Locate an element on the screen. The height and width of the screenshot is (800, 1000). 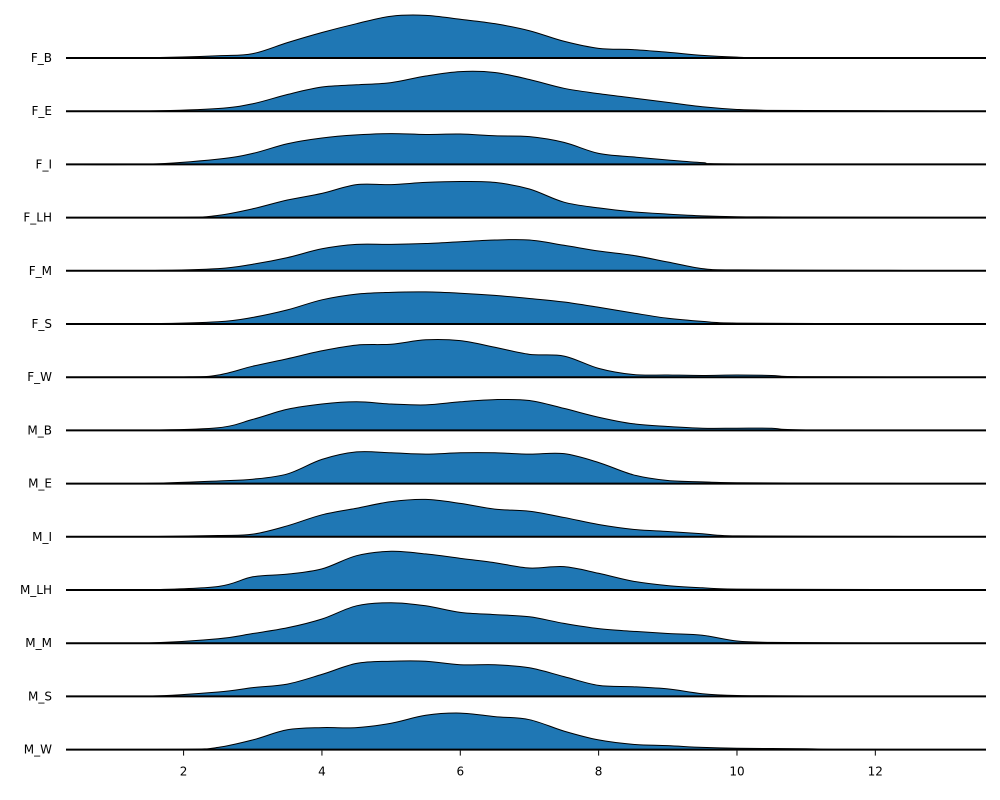
ridge-label: M_S is located at coordinates (40, 696).